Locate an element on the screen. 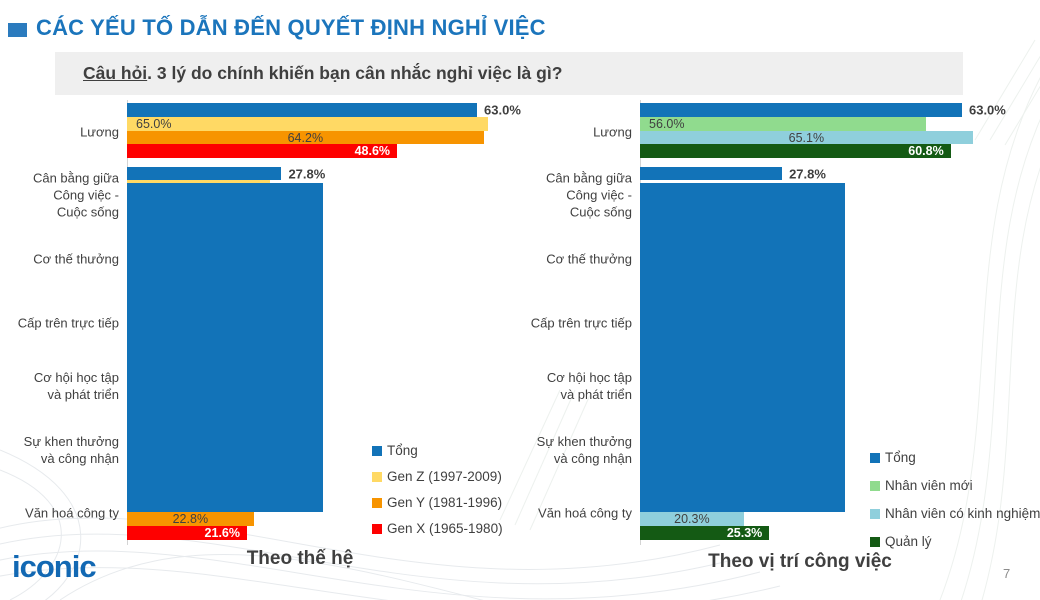 Image resolution: width=1040 pixels, height=600 pixels. bar-value-label: 25.3% is located at coordinates (744, 532).